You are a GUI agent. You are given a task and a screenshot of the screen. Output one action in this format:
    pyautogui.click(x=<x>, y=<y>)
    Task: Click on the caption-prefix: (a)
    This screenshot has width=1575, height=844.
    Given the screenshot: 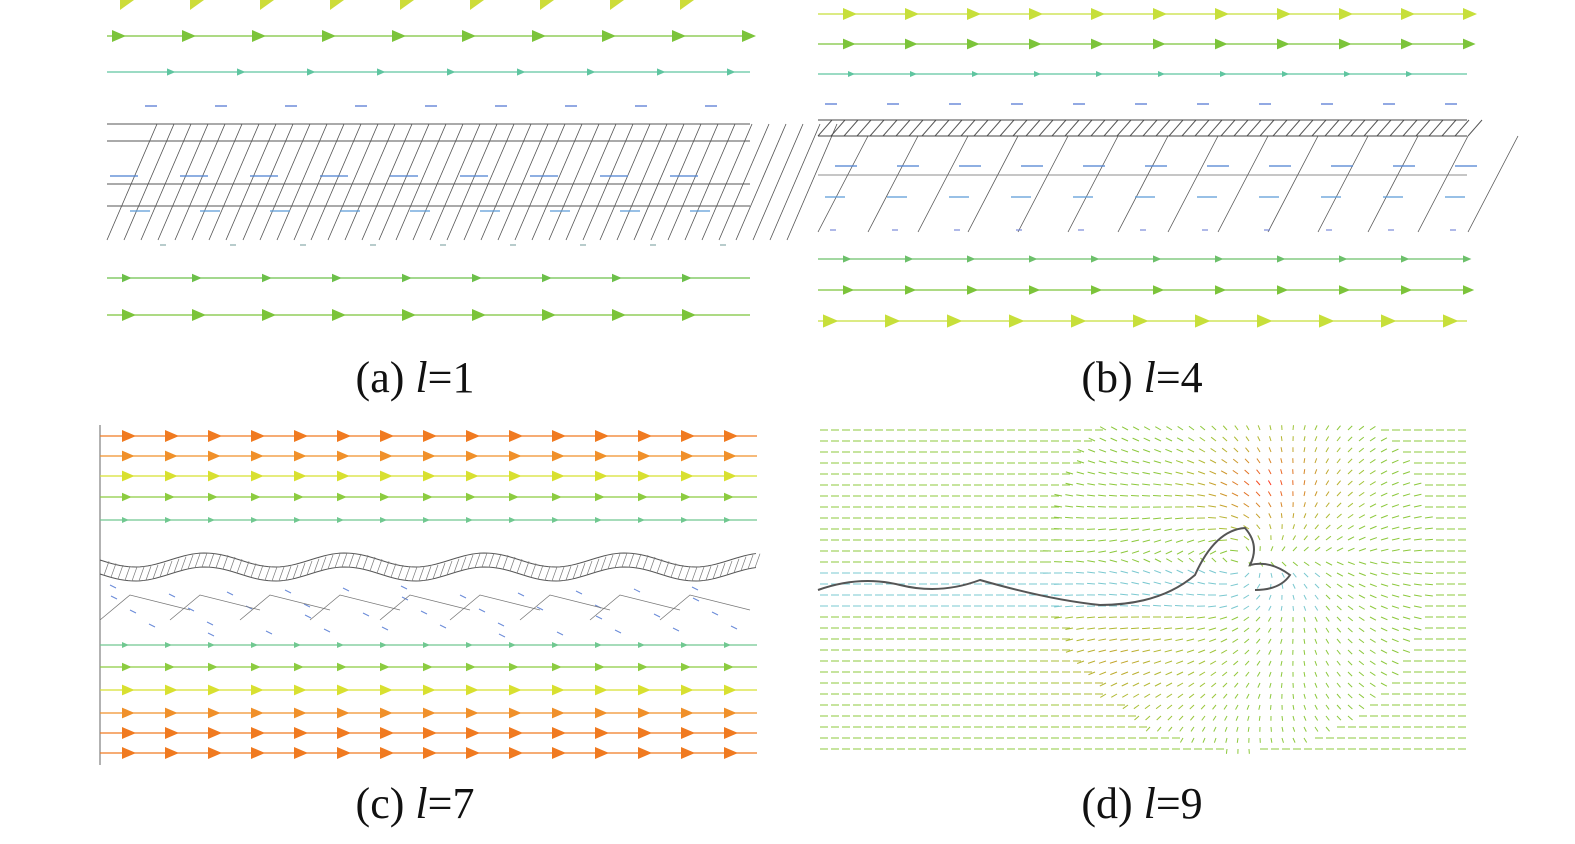 What is the action you would take?
    pyautogui.click(x=380, y=377)
    